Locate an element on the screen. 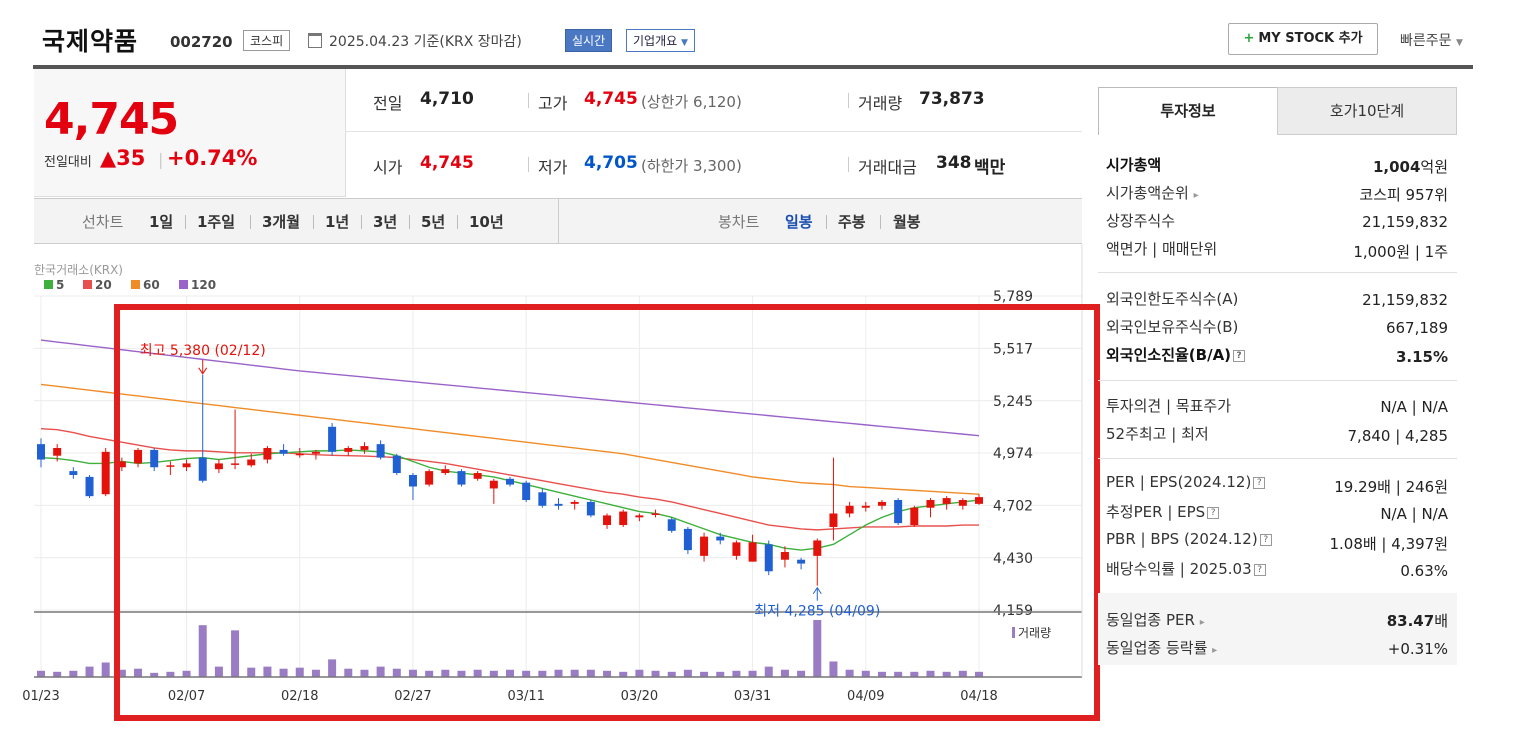  pbr-label: PBR | BPS (2024.12)? is located at coordinates (1189, 539).